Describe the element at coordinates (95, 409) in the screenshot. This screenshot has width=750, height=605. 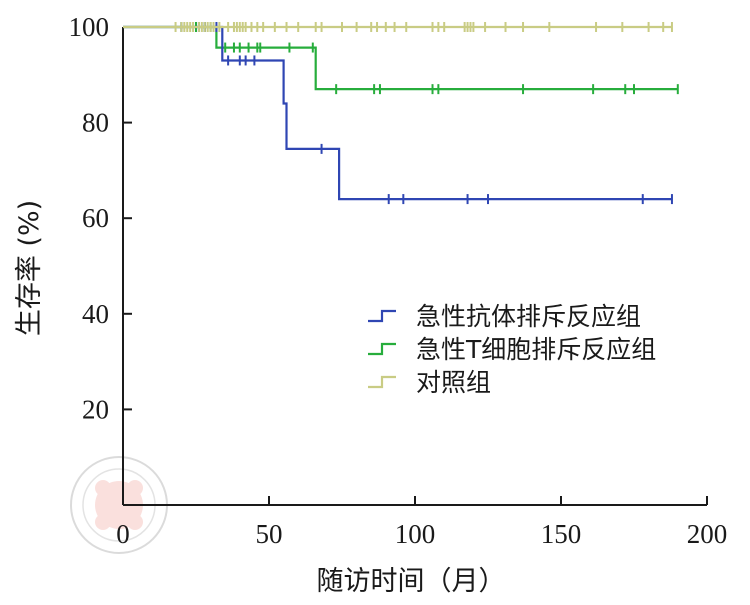
I see `y-tick-label: 20` at that location.